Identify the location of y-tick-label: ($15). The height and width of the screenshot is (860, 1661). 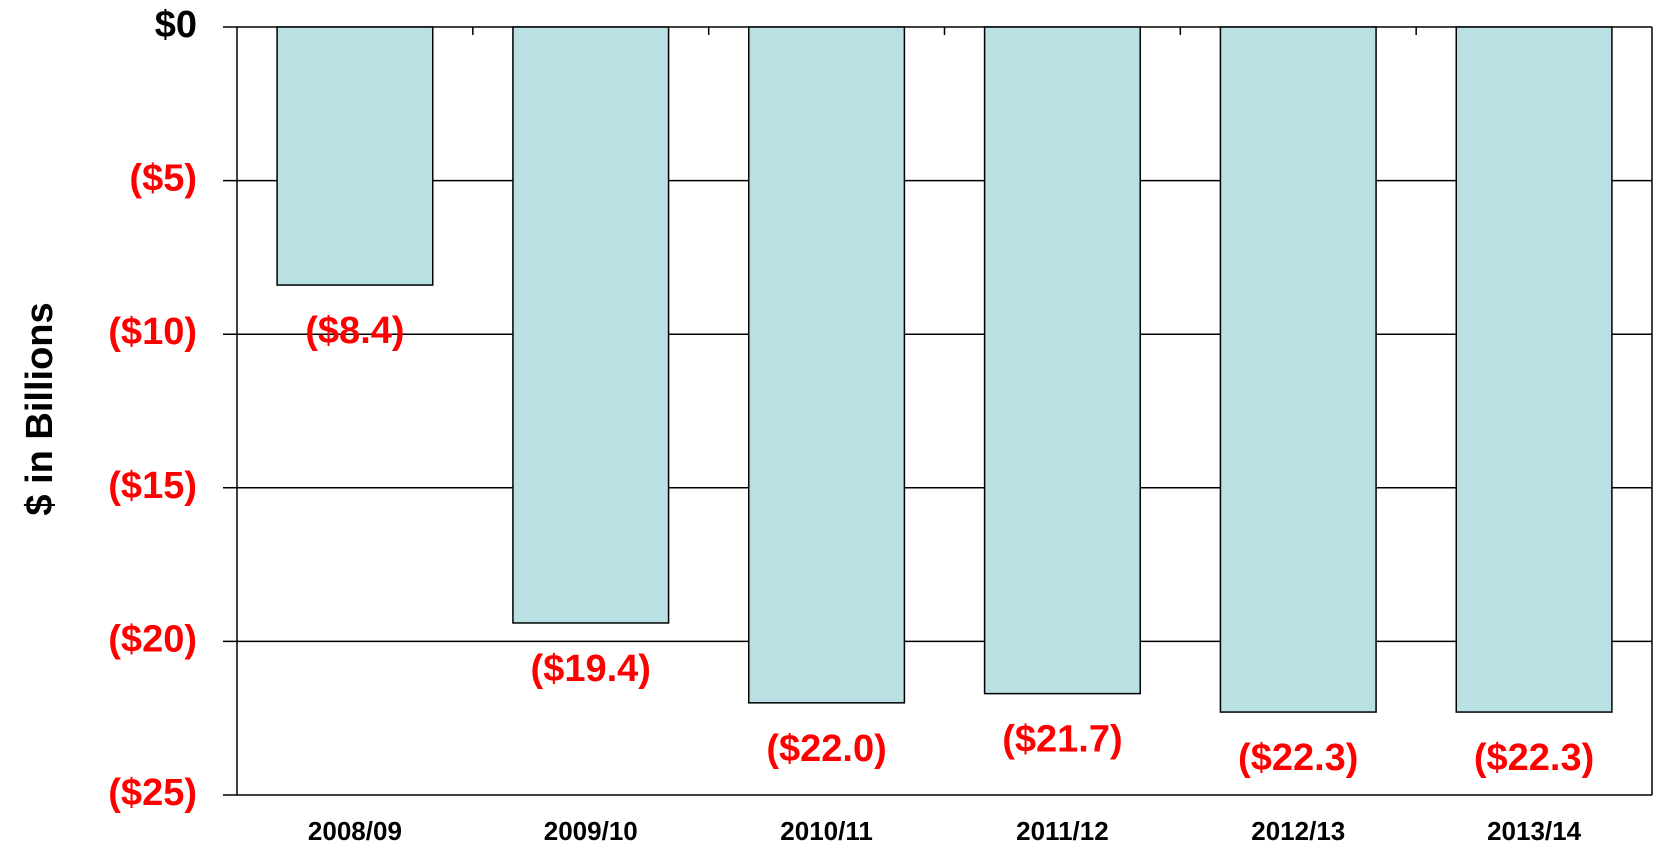
(152, 486).